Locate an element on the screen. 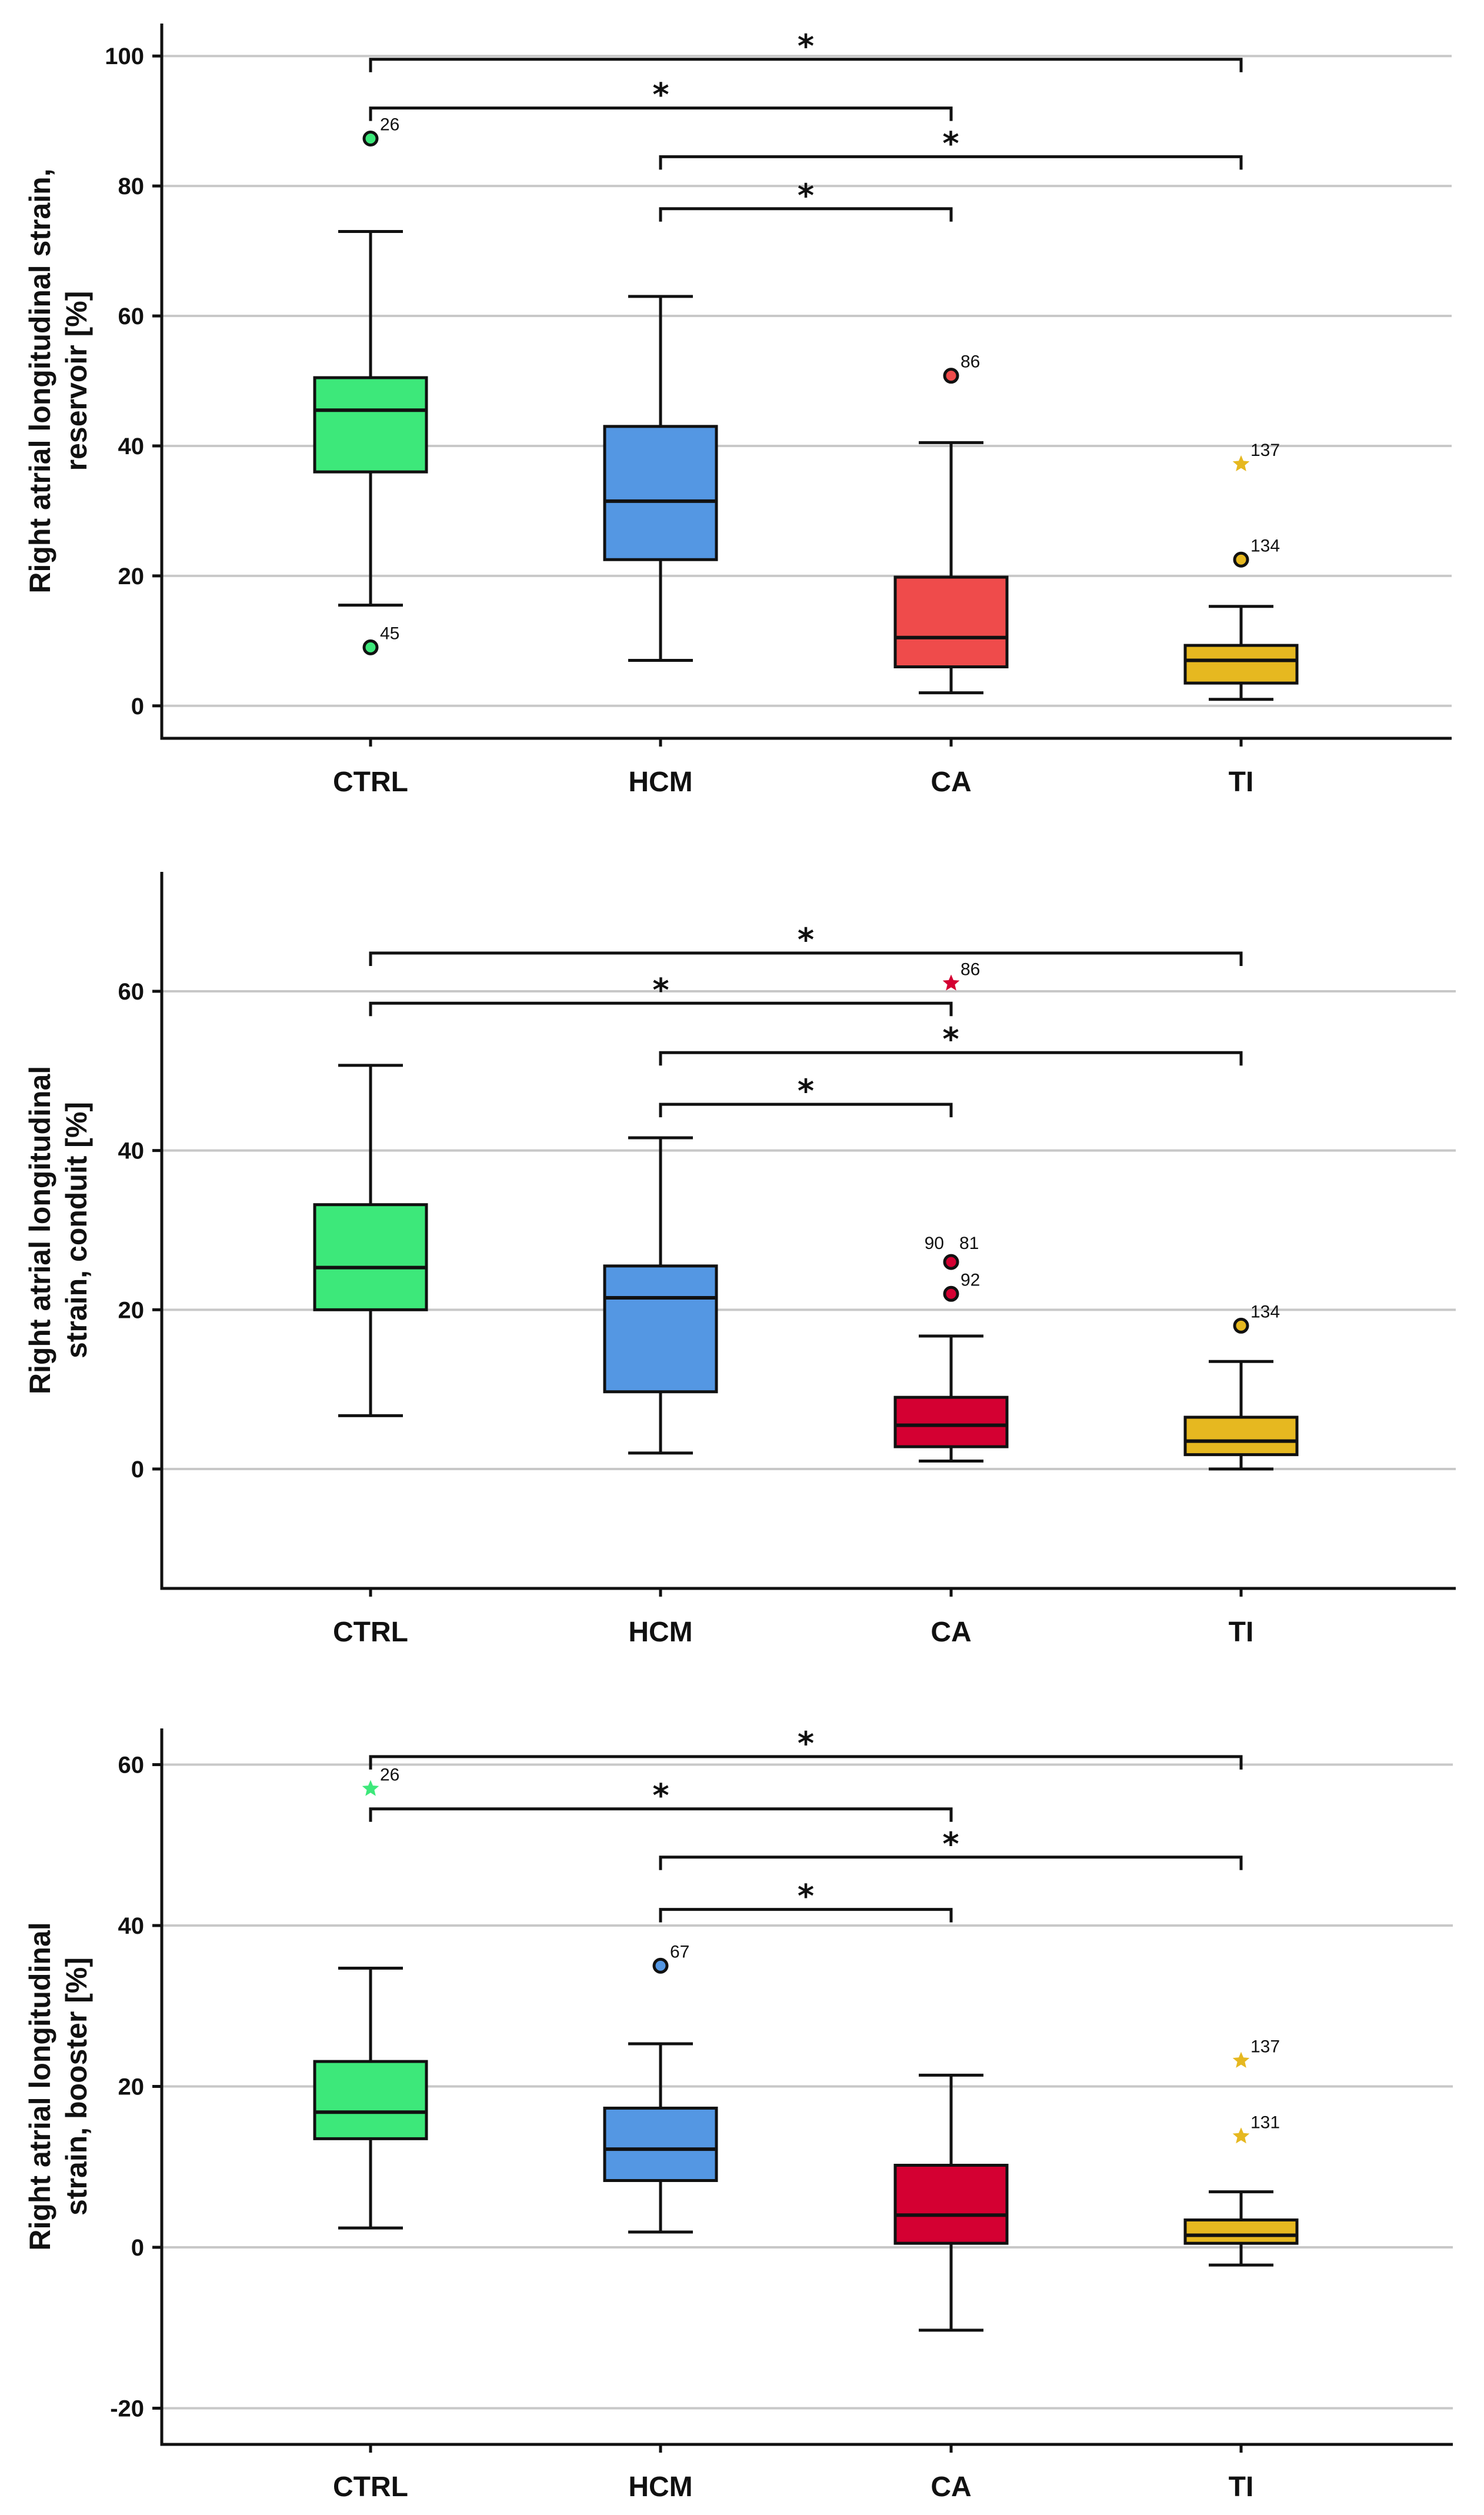 Image resolution: width=1484 pixels, height=2515 pixels. outlier-label: 92 is located at coordinates (971, 1280).